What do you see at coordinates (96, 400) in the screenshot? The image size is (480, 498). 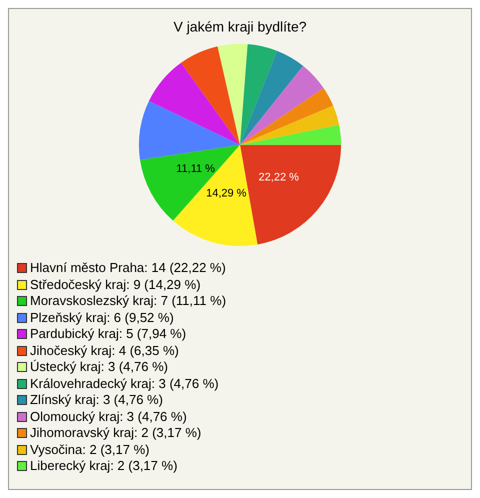 I see `legend-label: Zlínský kraj: 3 (4,76 %)` at bounding box center [96, 400].